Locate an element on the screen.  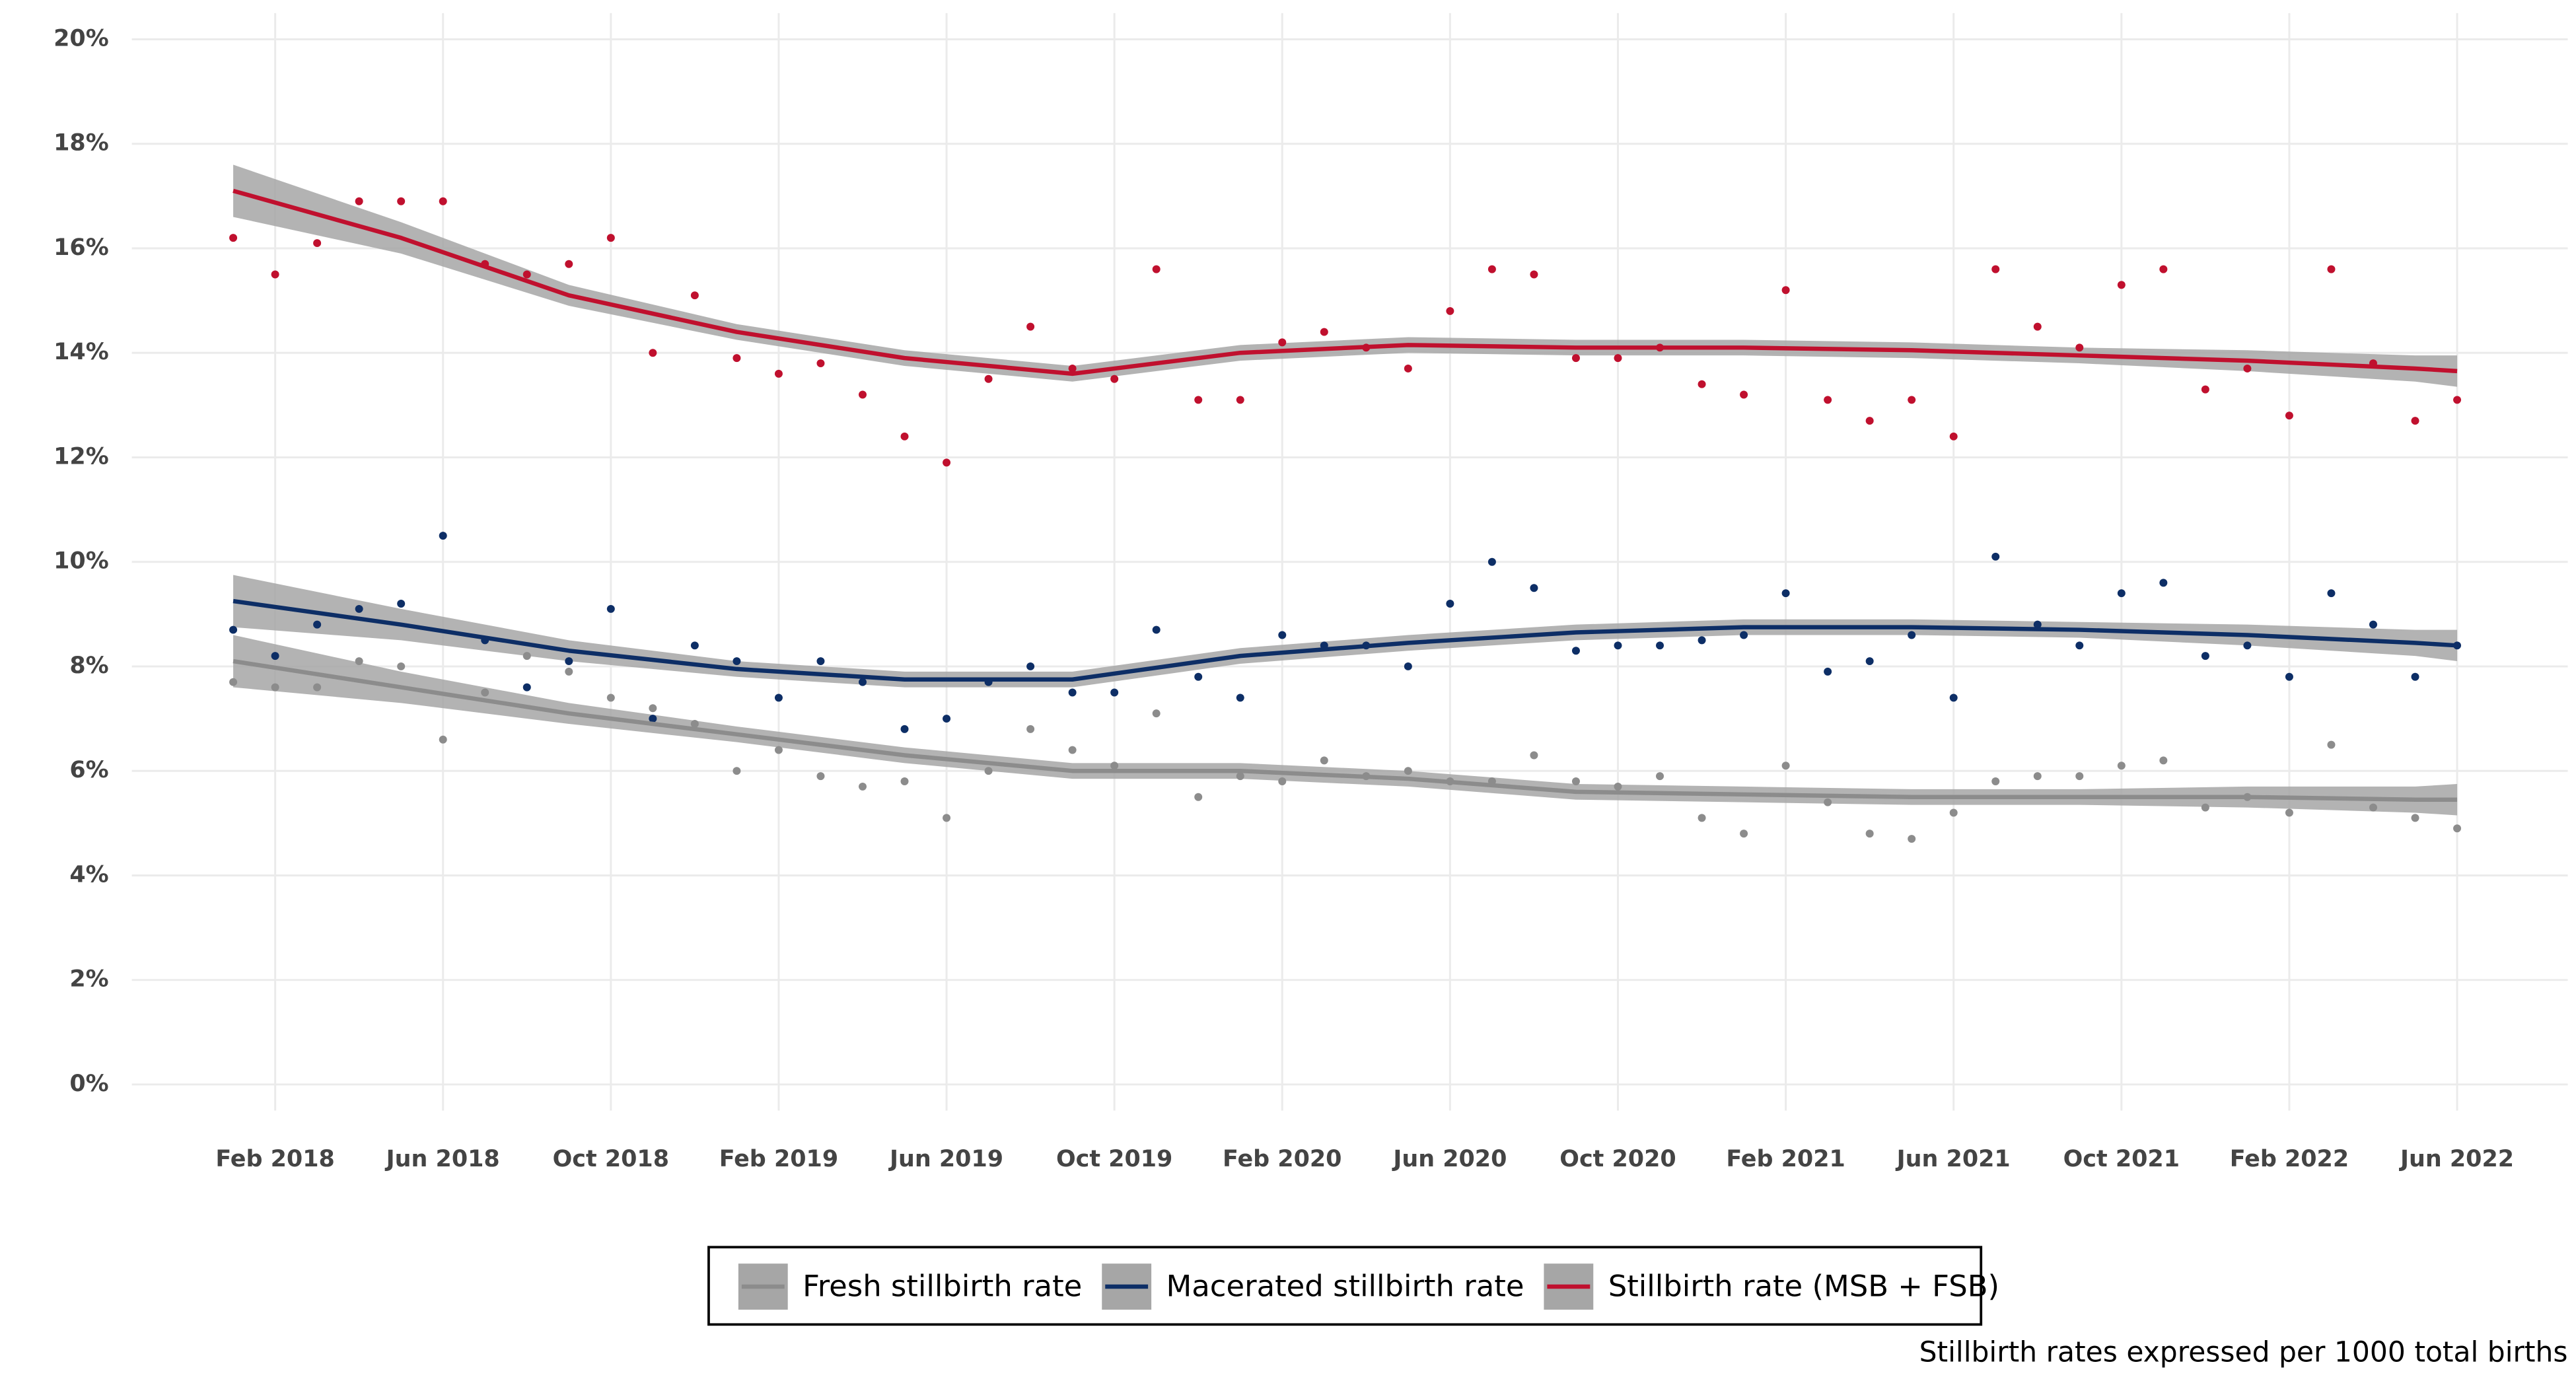
x-tick-label: Oct 2021 is located at coordinates (2121, 1159).